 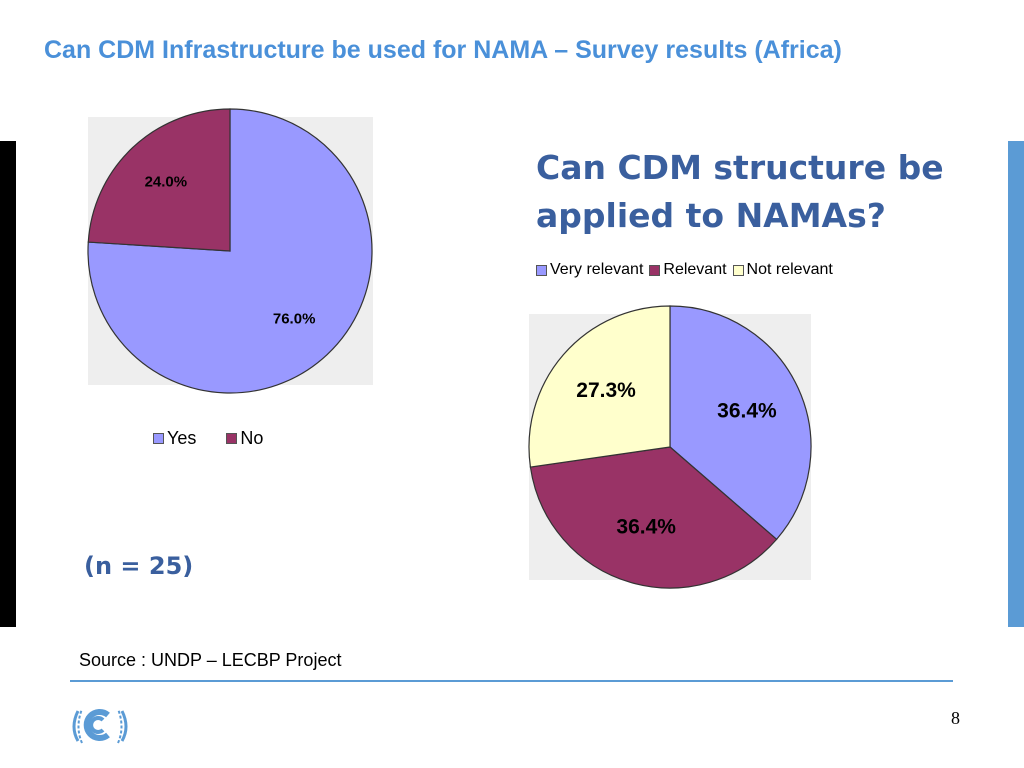 I want to click on chart2-legend-label: Relevant, so click(x=695, y=269).